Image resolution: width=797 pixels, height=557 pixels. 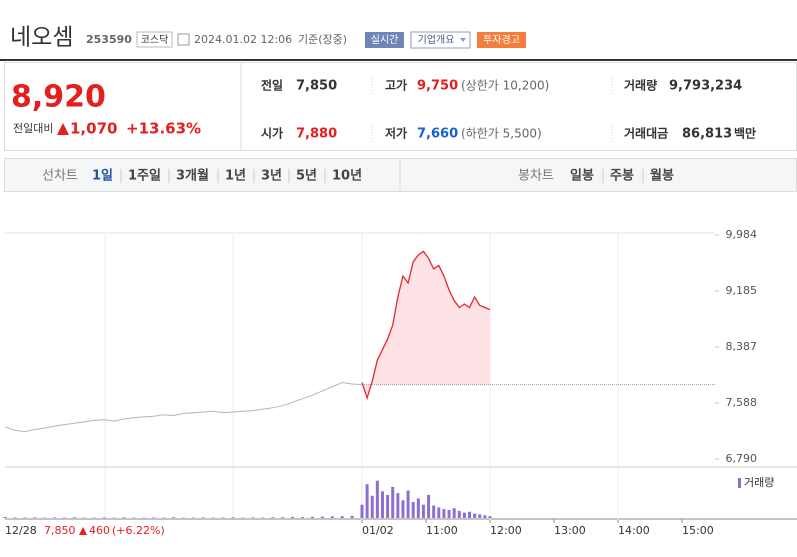 I want to click on change: 1,070, so click(x=93, y=129).